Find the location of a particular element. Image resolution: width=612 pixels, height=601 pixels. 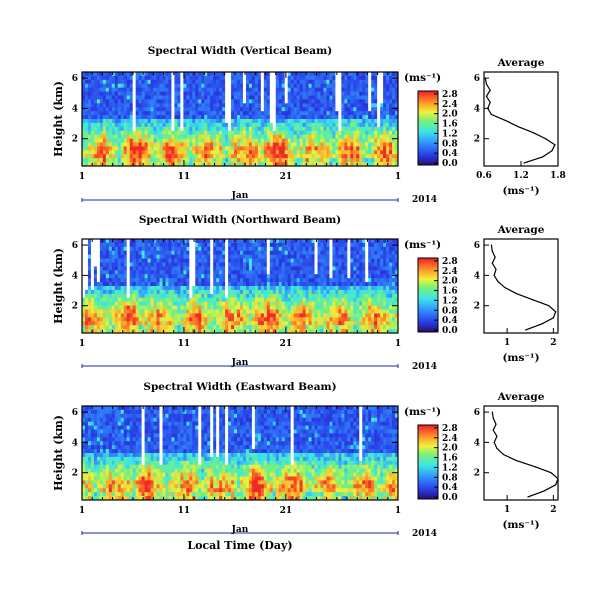

colorbar-tick-label: 2.0 is located at coordinates (450, 282).